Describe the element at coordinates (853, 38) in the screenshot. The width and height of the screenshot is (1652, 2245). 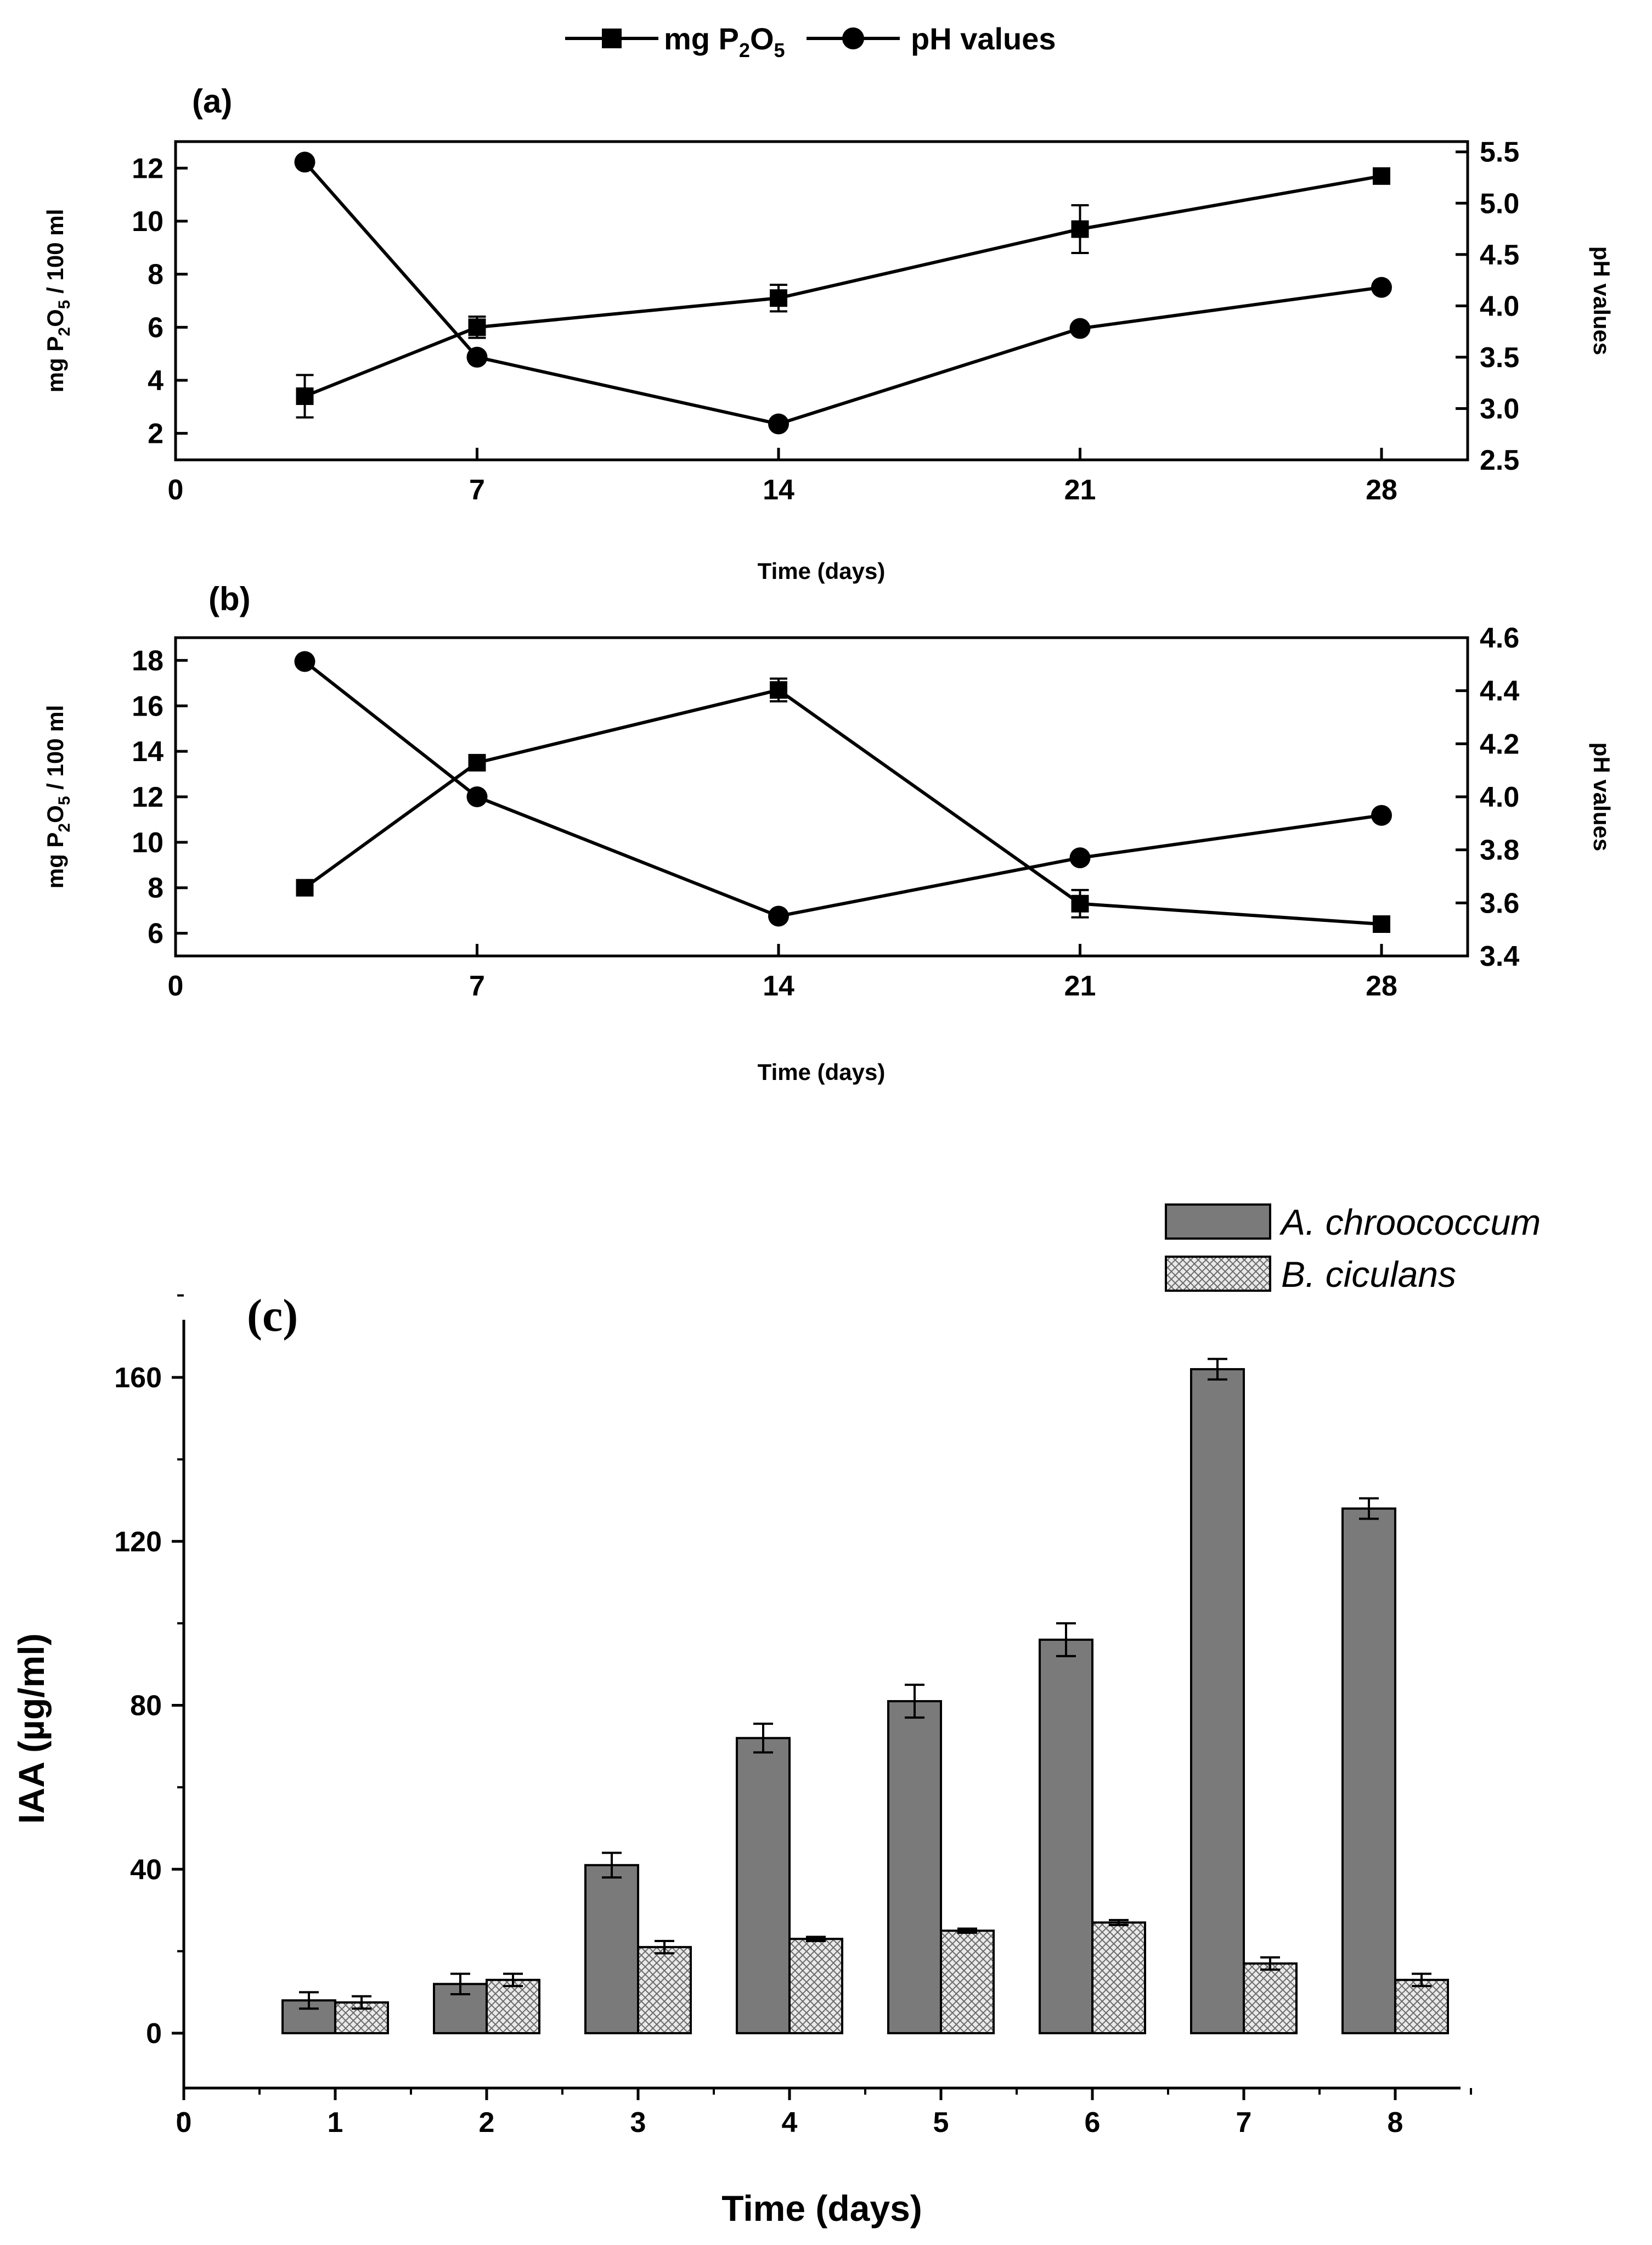
I see `legend-circle-marker` at that location.